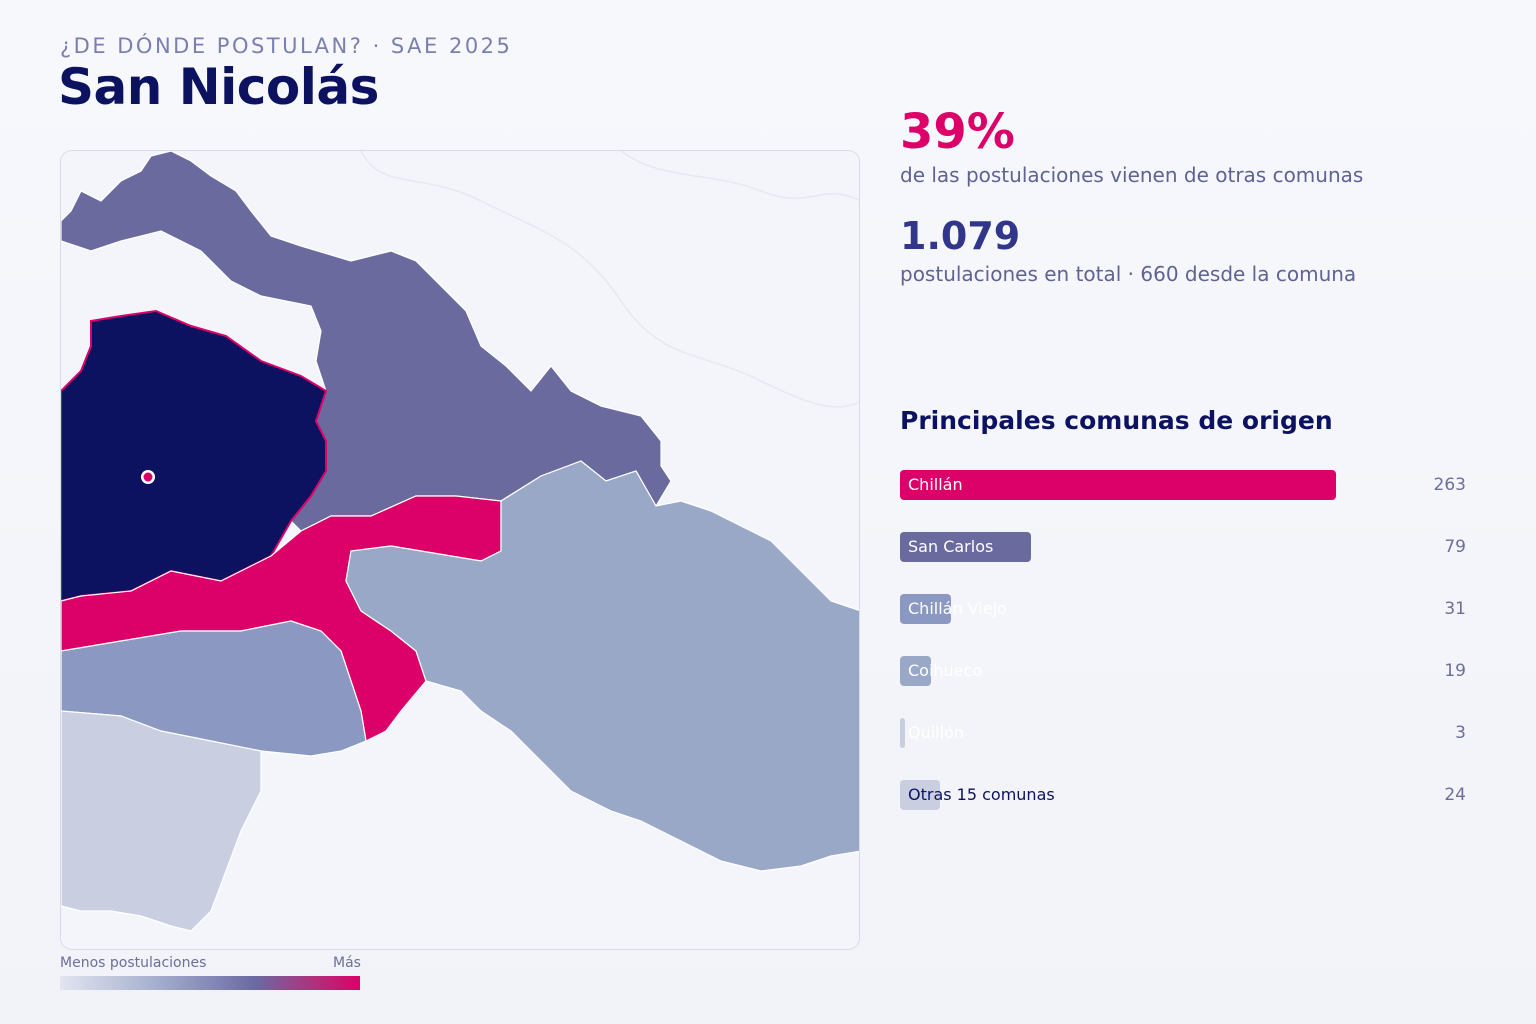 The width and height of the screenshot is (1536, 1024). What do you see at coordinates (981, 794) in the screenshot?
I see `bar-label: Otras 15 comunas` at bounding box center [981, 794].